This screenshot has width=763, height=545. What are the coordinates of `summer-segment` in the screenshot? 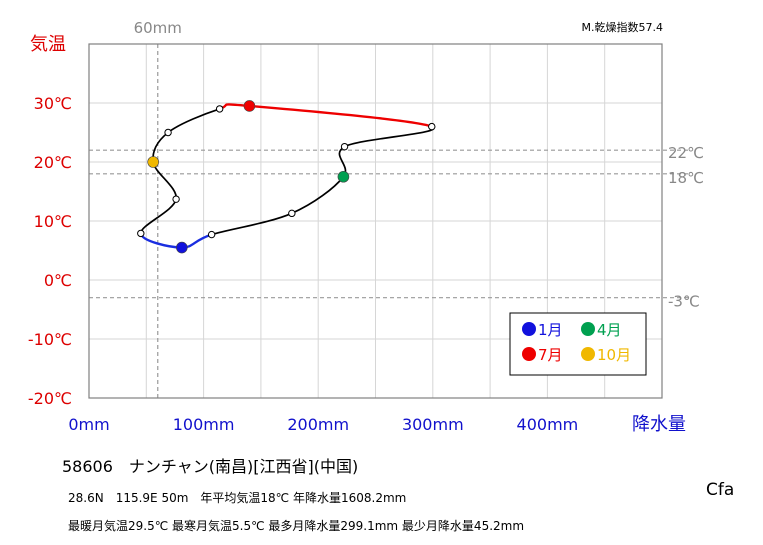 It's located at (341, 116).